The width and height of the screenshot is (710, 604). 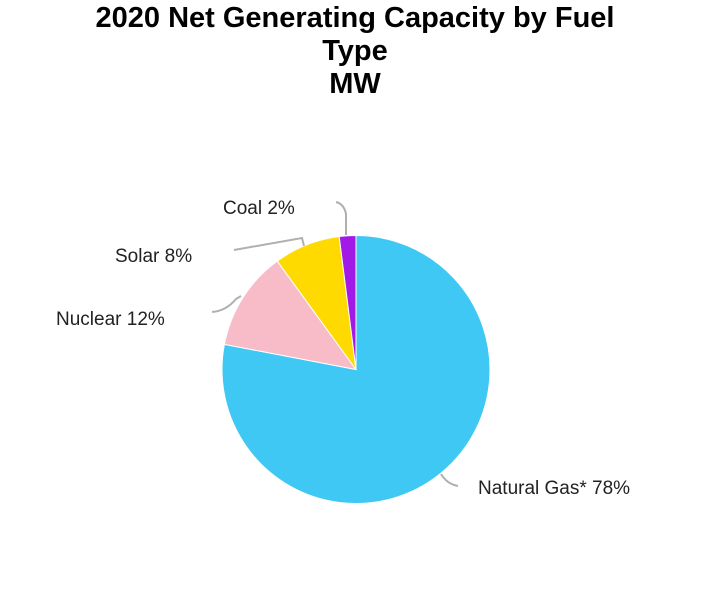 What do you see at coordinates (355, 84) in the screenshot?
I see `chart-title-line-3: MW` at bounding box center [355, 84].